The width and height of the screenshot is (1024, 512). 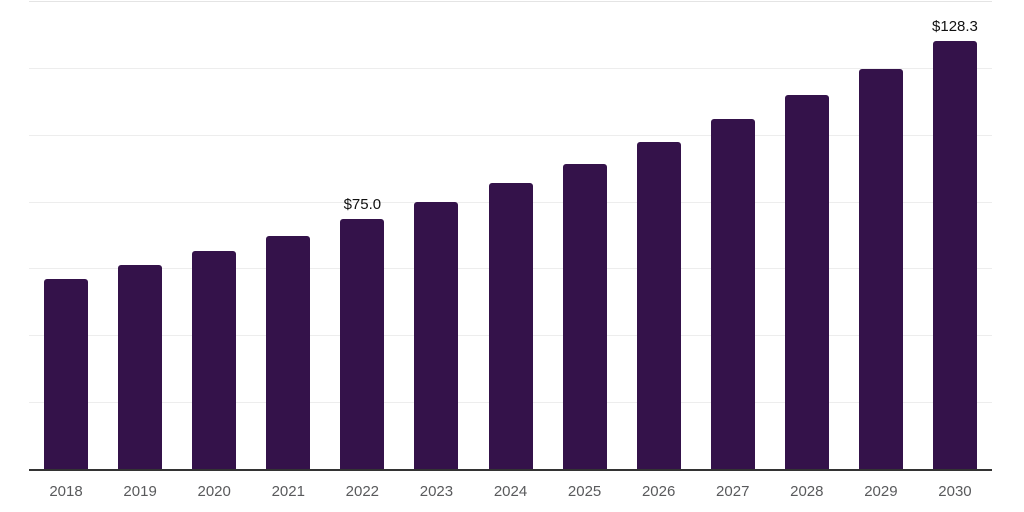 I want to click on x-tick-2021: 2021, so click(x=288, y=491).